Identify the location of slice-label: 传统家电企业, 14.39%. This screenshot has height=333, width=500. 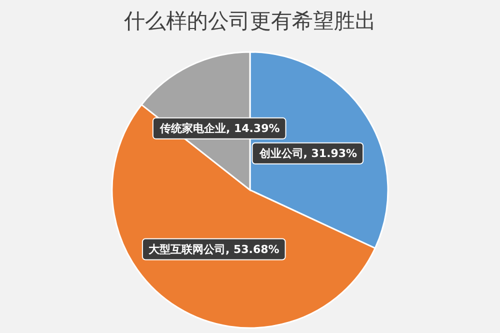
(219, 128).